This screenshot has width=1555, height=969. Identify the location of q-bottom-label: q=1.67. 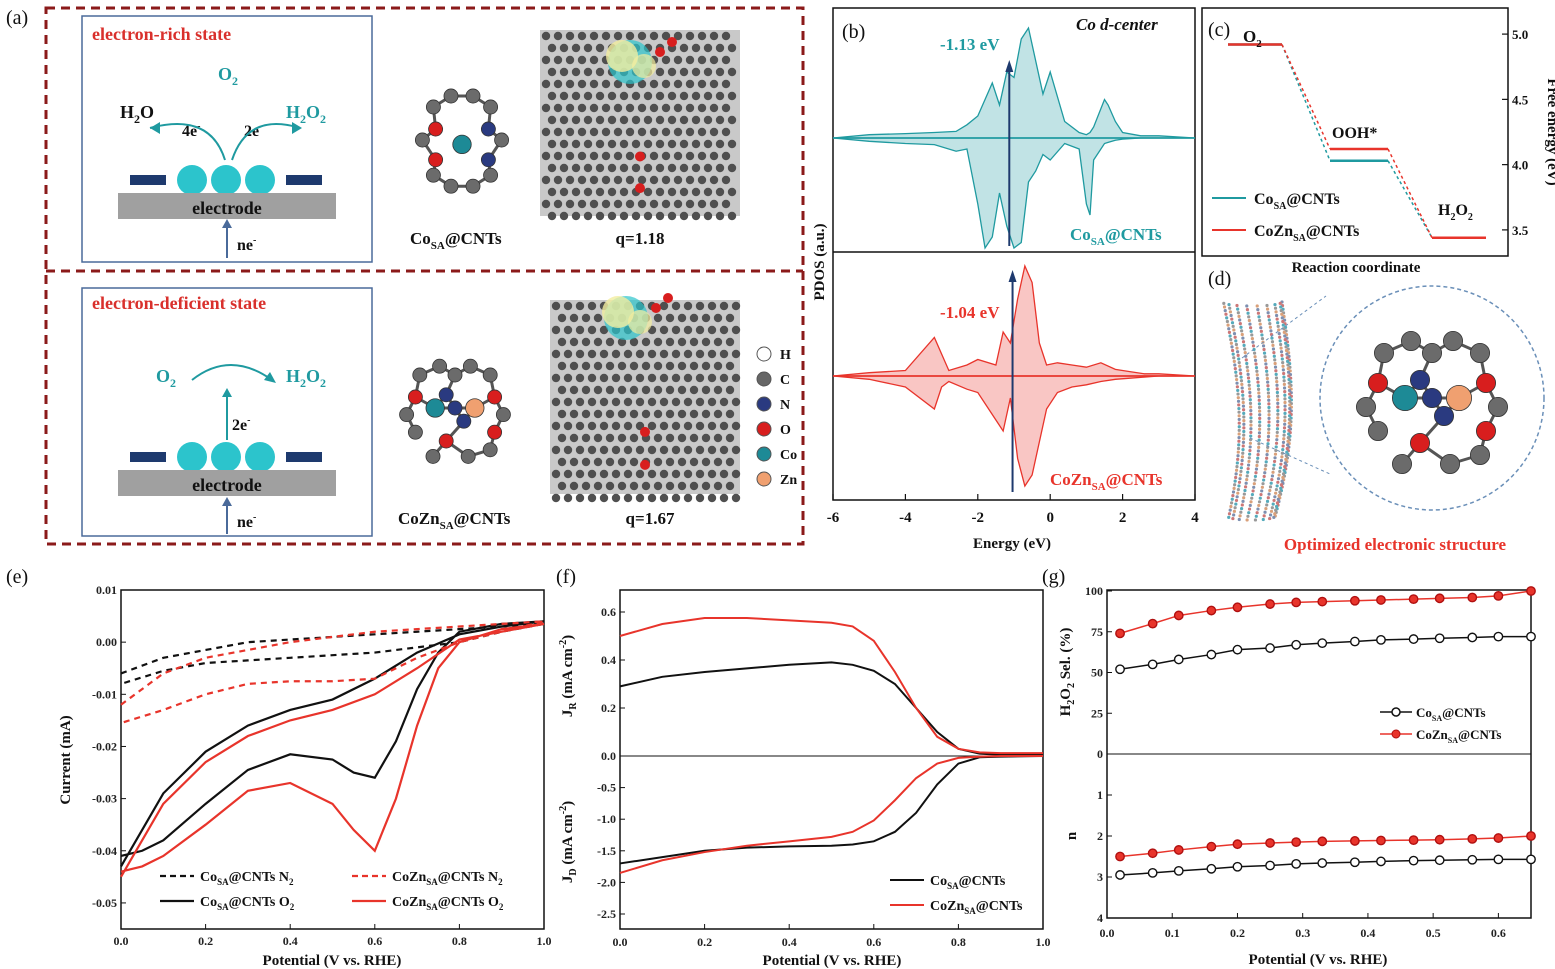
(650, 518).